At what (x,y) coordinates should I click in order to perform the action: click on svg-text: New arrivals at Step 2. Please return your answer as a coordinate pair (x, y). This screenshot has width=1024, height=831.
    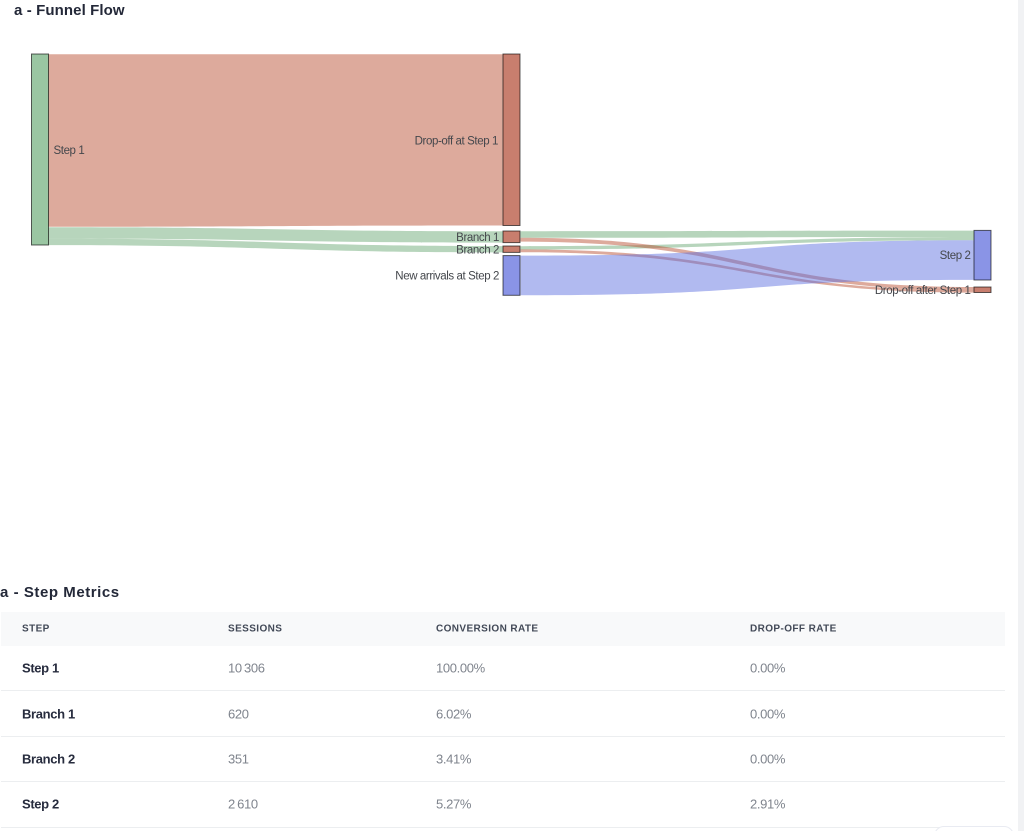
    Looking at the image, I should click on (447, 276).